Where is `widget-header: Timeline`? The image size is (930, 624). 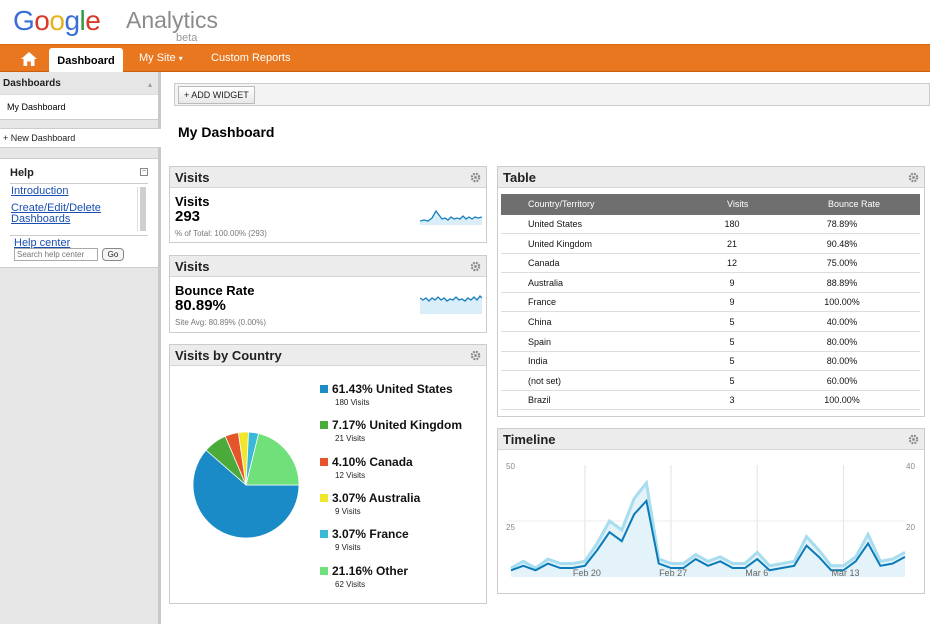 widget-header: Timeline is located at coordinates (711, 439).